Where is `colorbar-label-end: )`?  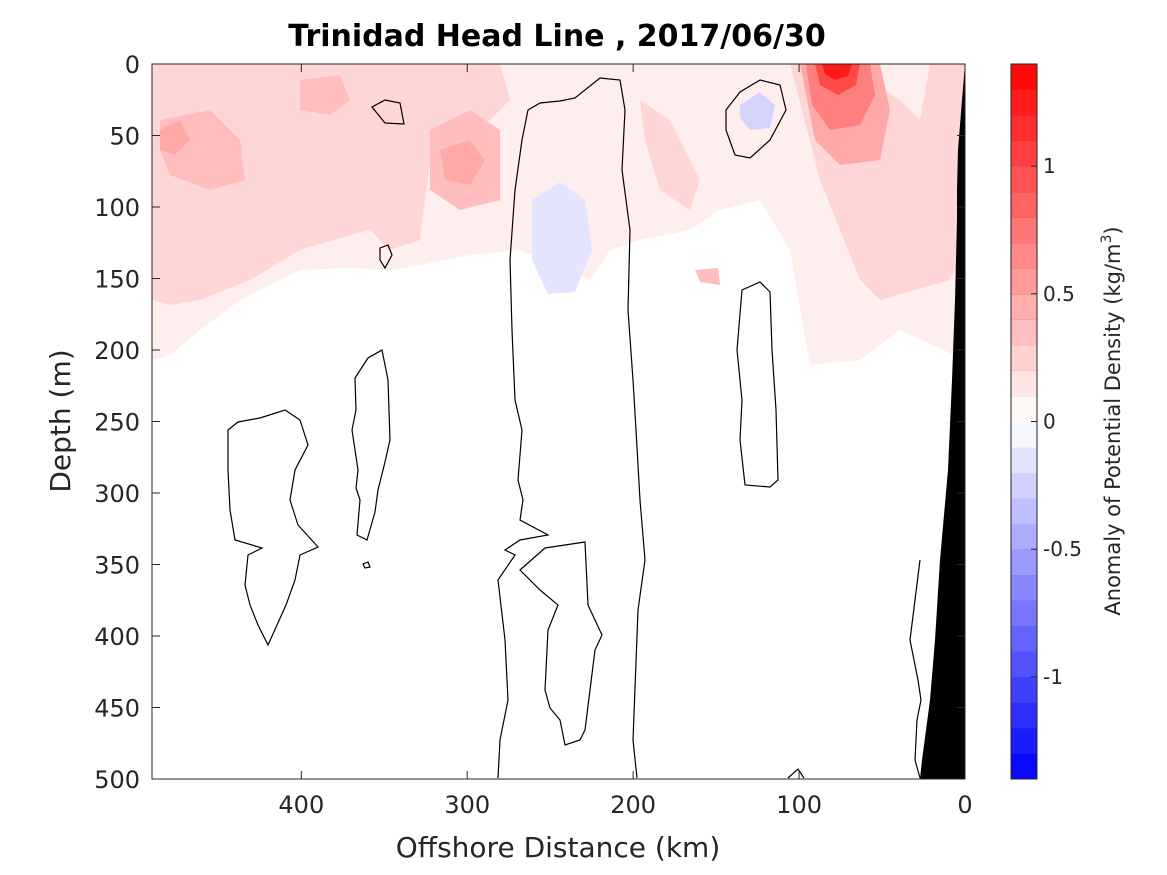 colorbar-label-end: ) is located at coordinates (1113, 230).